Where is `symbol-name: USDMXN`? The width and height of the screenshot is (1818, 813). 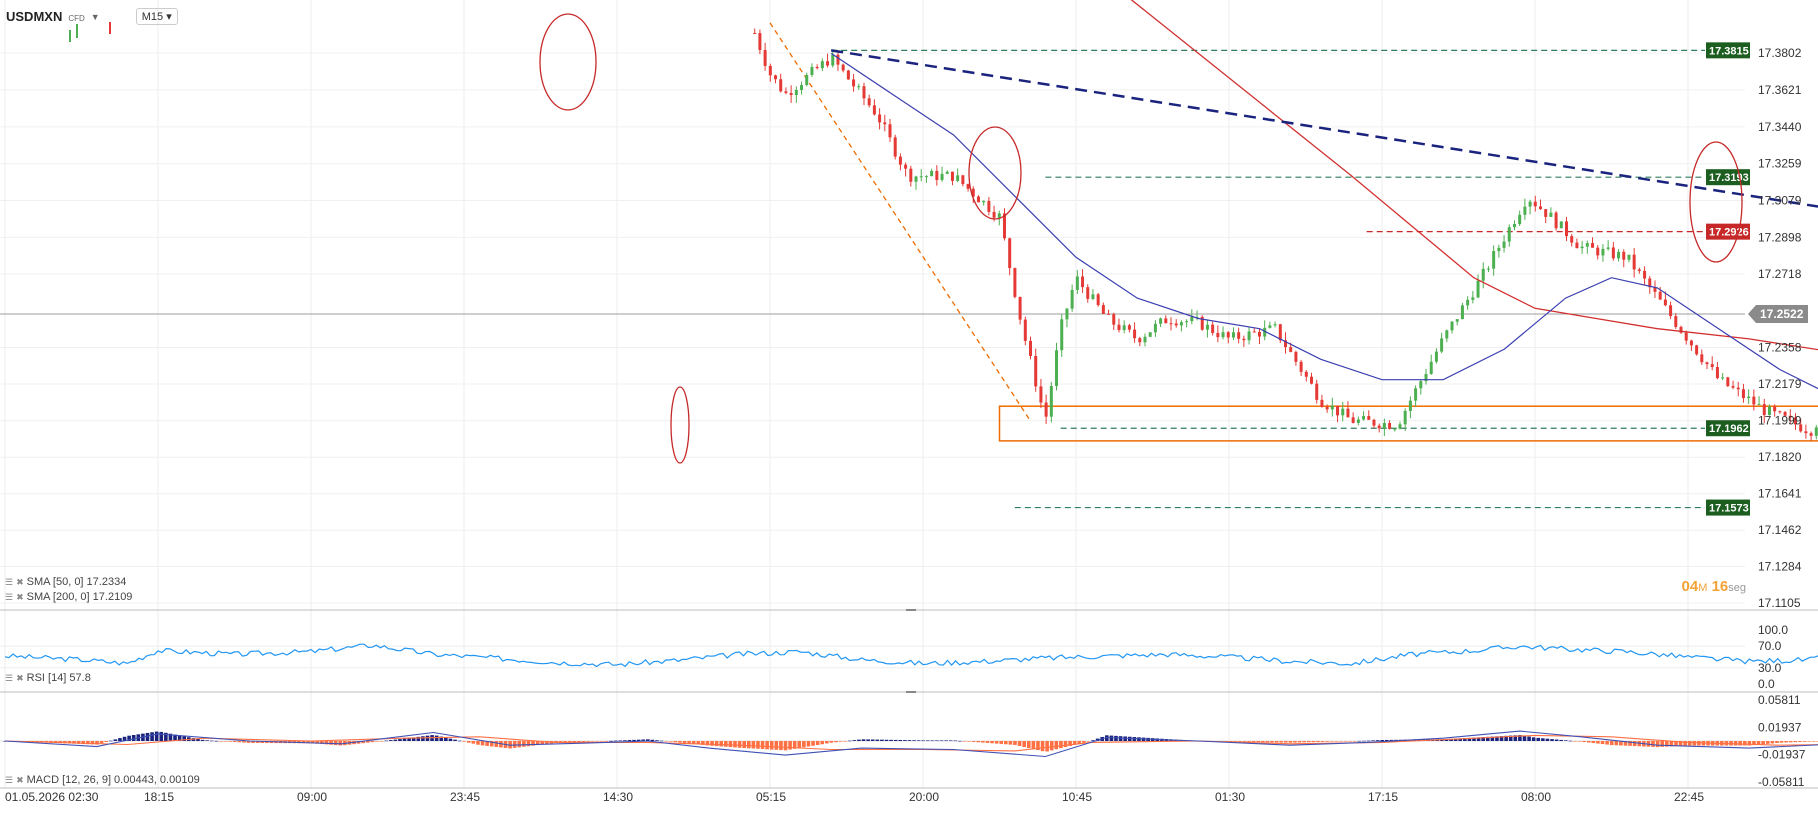
symbol-name: USDMXN is located at coordinates (34, 16).